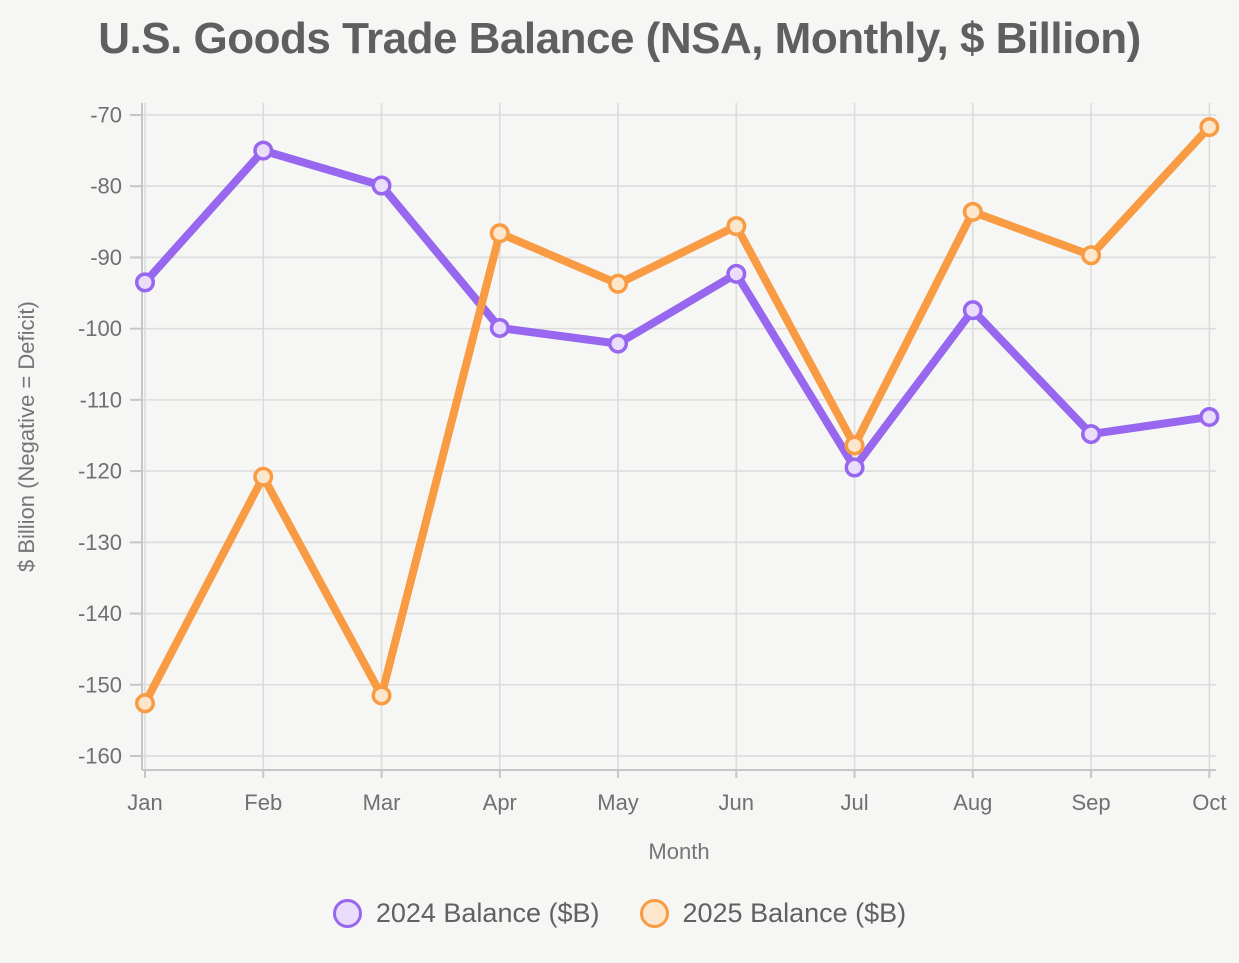 This screenshot has height=963, width=1239. I want to click on legend-item-2024: 2024 Balance ($B), so click(466, 913).